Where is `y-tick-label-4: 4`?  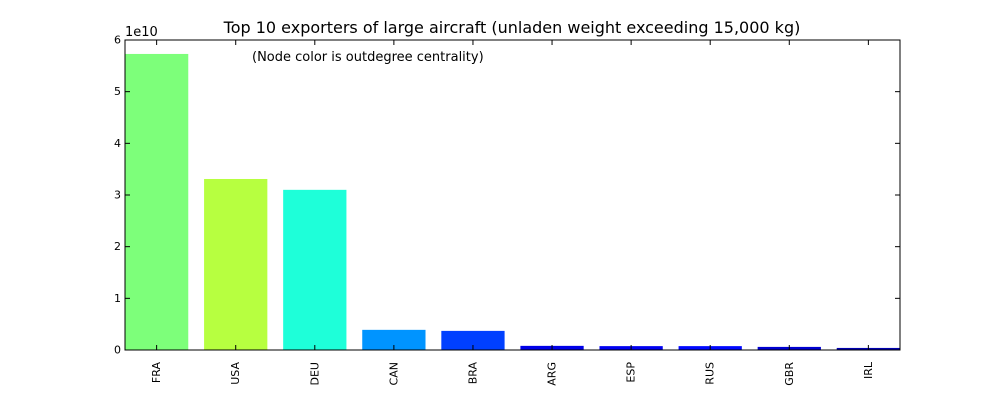
y-tick-label-4: 4 is located at coordinates (117, 143).